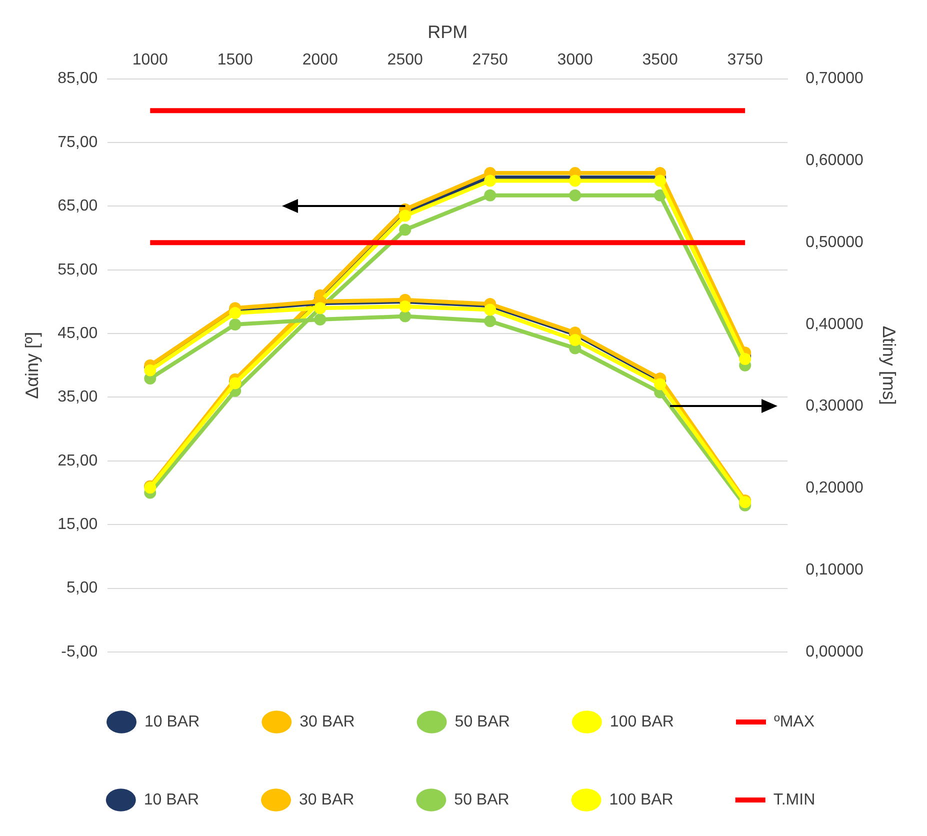 This screenshot has width=927, height=836. I want to click on x-tick-label: 3750, so click(745, 60).